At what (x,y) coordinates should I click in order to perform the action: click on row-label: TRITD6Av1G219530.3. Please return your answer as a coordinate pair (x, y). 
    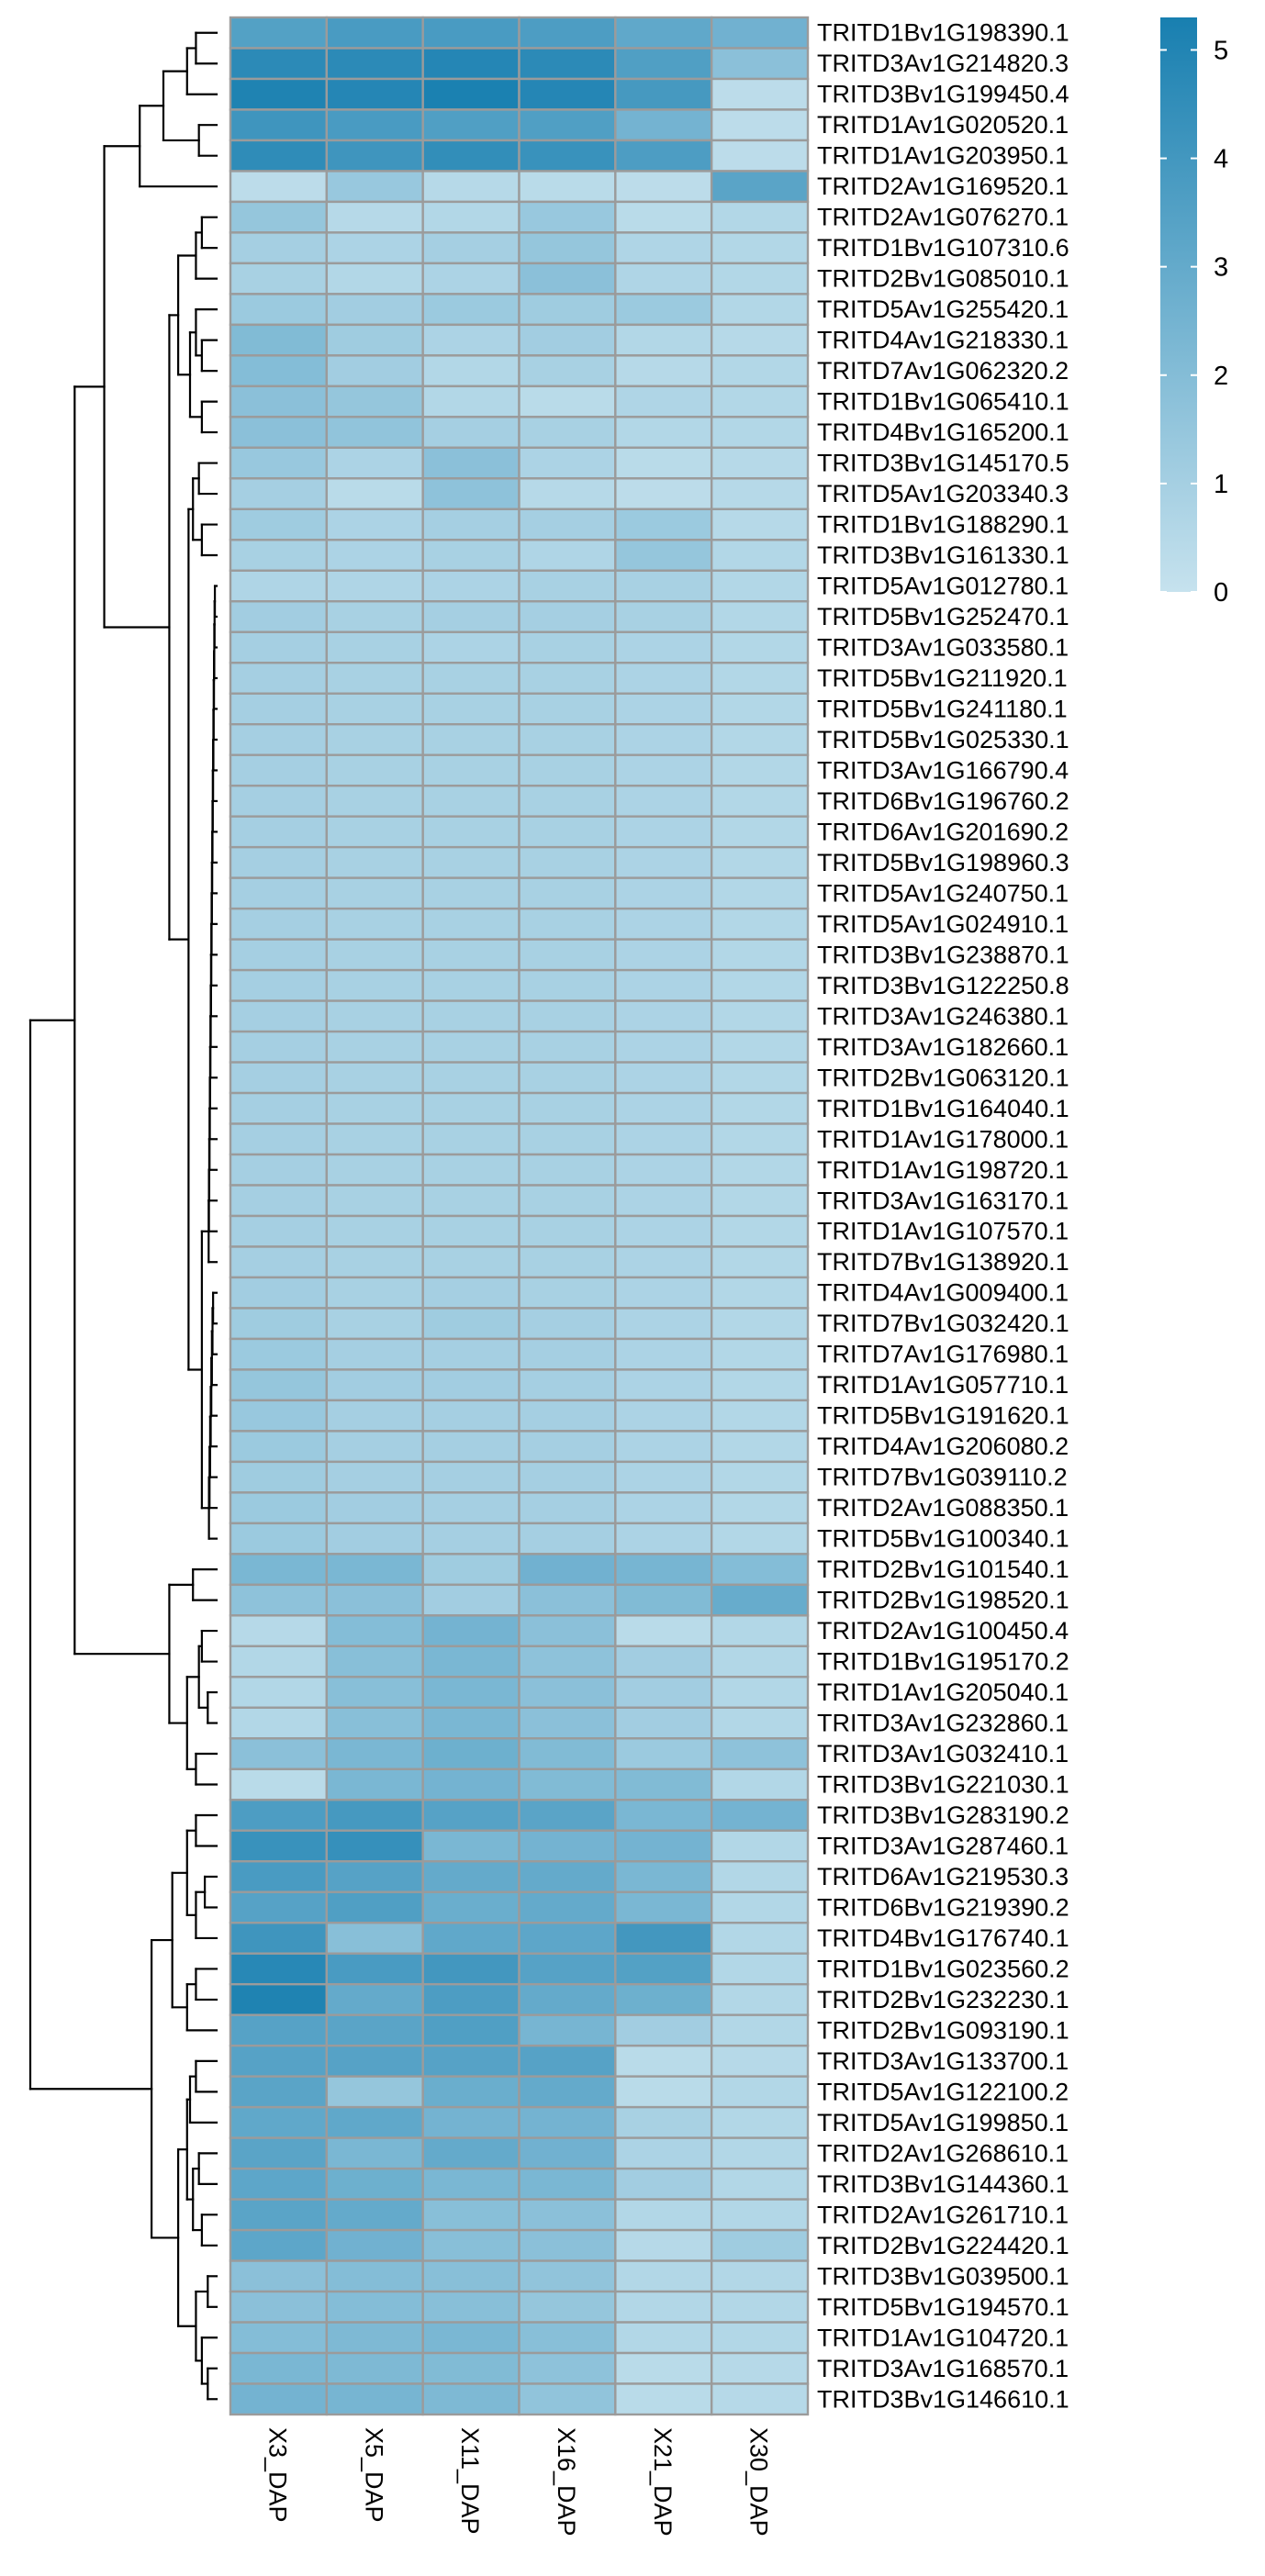
    Looking at the image, I should click on (943, 1876).